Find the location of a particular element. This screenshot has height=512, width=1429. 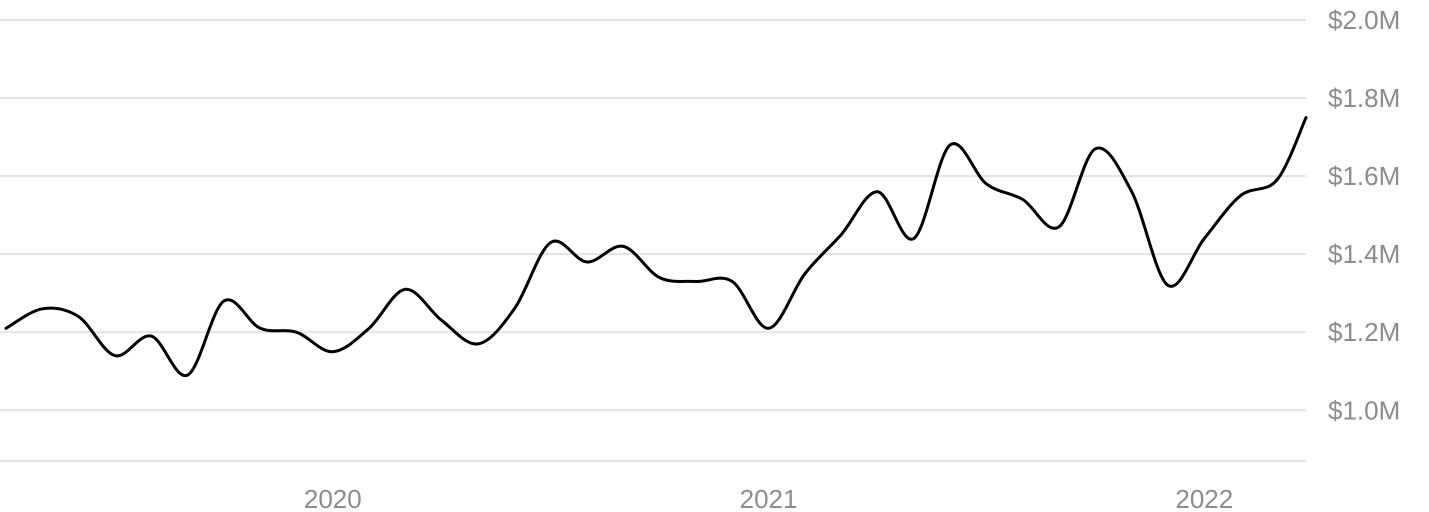

y-tick-label: $2.0M is located at coordinates (1364, 20).